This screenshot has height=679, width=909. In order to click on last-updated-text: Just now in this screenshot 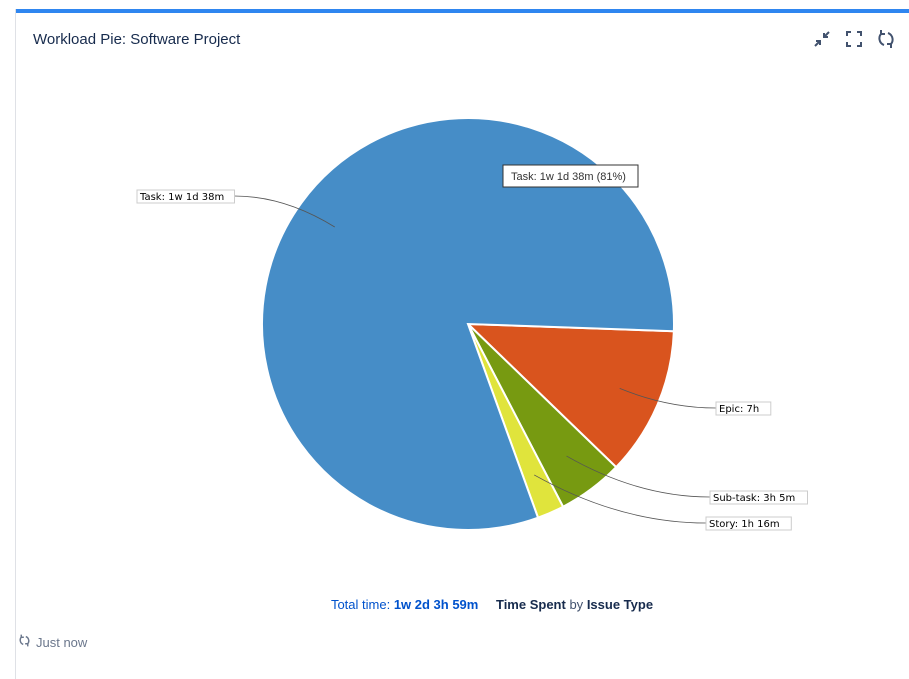, I will do `click(62, 642)`.